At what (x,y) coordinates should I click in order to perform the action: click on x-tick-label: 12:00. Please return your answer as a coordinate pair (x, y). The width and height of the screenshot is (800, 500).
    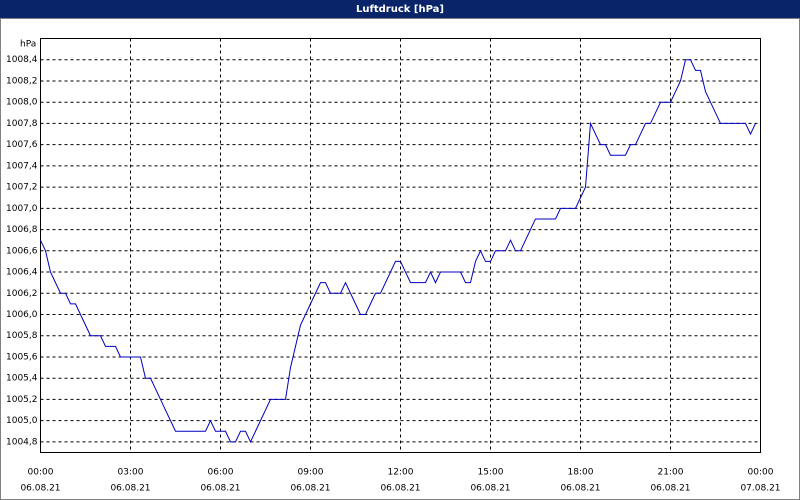
    Looking at the image, I should click on (401, 473).